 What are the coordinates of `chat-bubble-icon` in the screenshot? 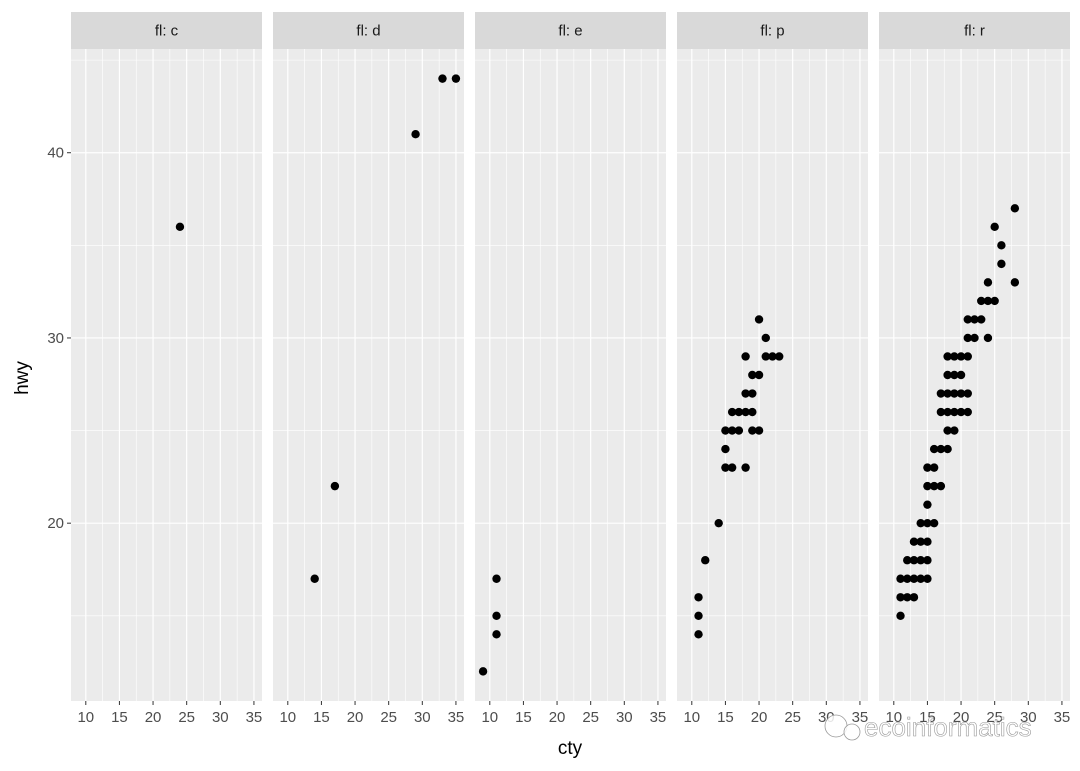 It's located at (836, 726).